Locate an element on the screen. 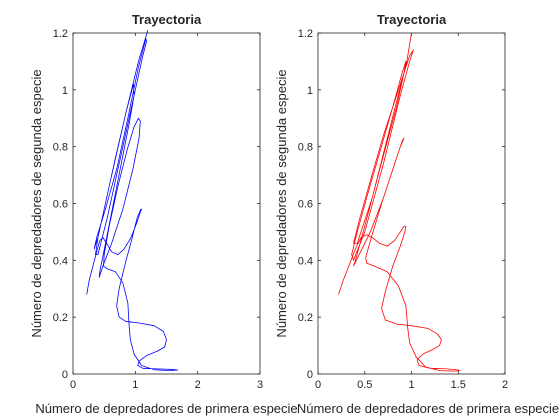 This screenshot has width=560, height=420. y-tick-label-right: 1.2 is located at coordinates (305, 34).